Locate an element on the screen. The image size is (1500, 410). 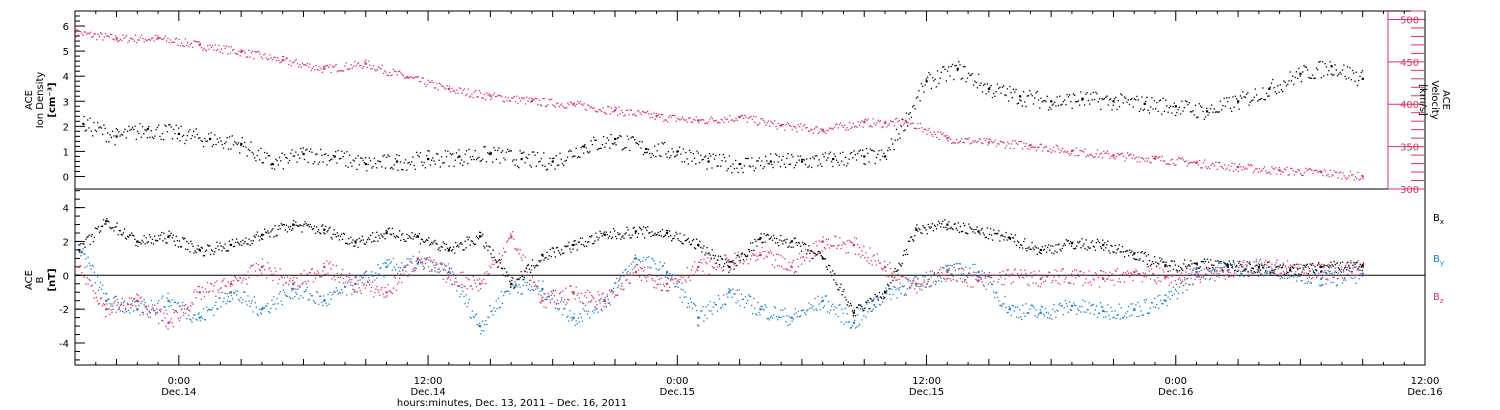
data-point-bz is located at coordinates (1072, 275).